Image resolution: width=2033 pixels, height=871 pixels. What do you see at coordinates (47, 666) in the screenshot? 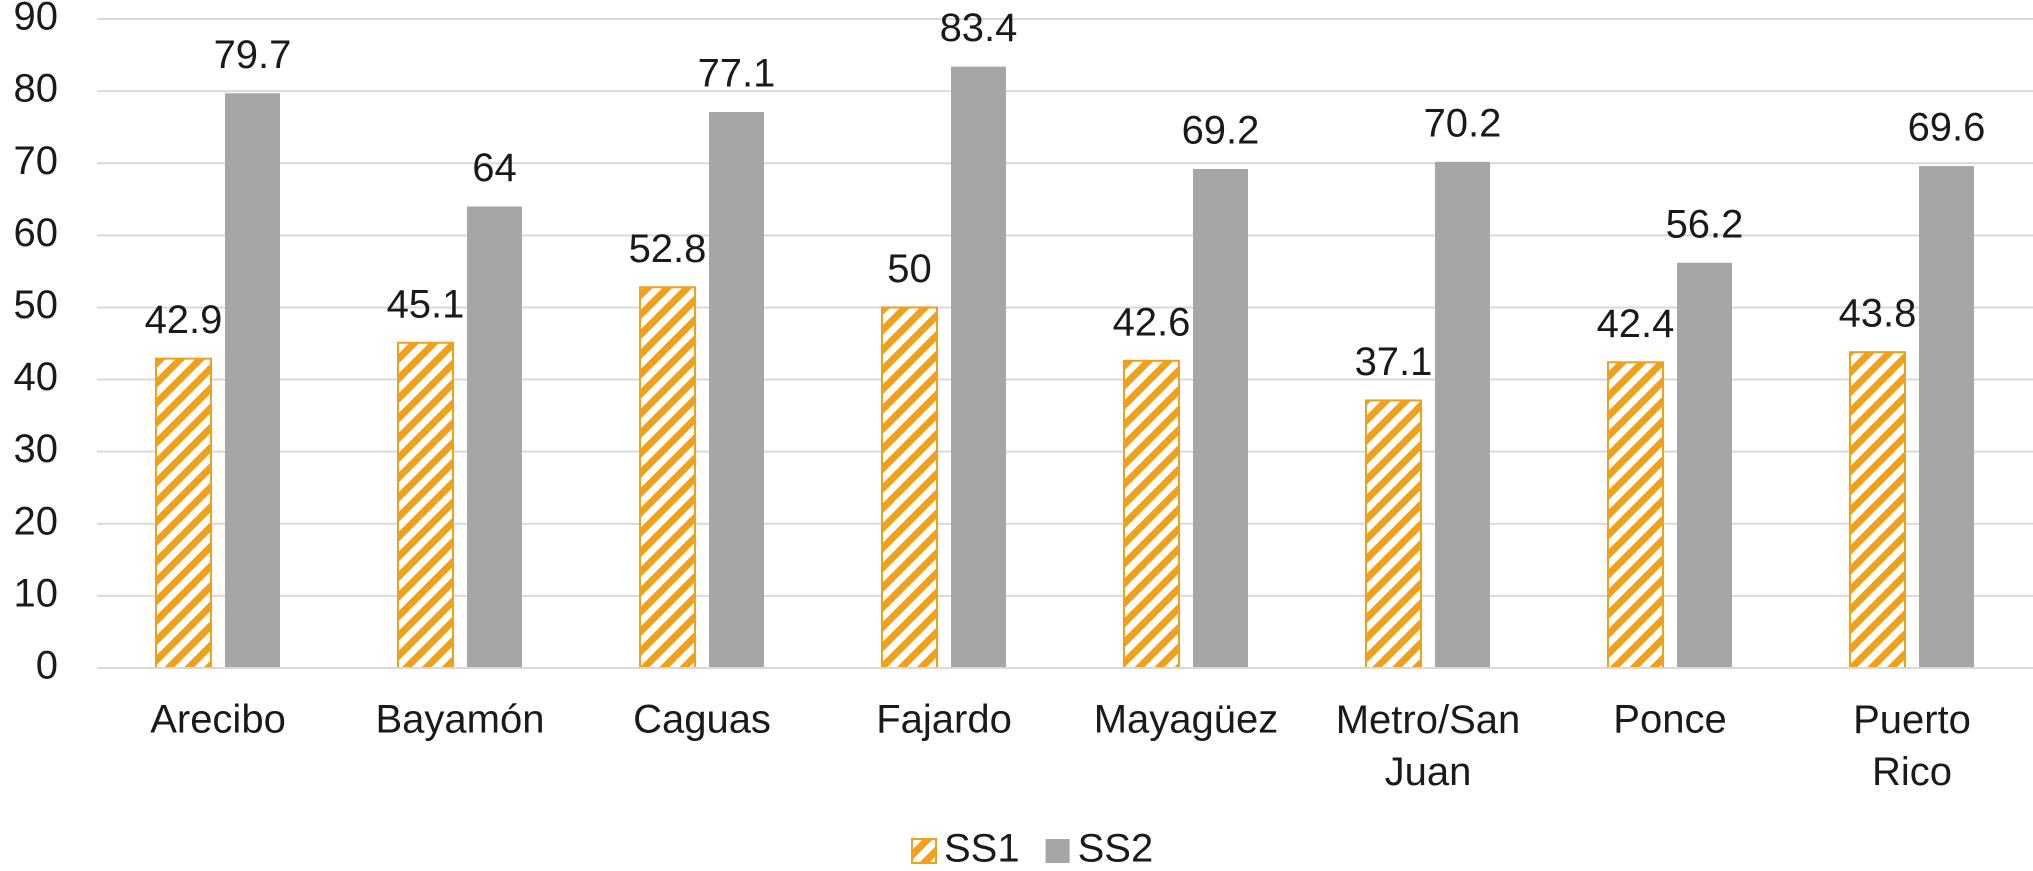
I see `y-tick-label: 0` at bounding box center [47, 666].